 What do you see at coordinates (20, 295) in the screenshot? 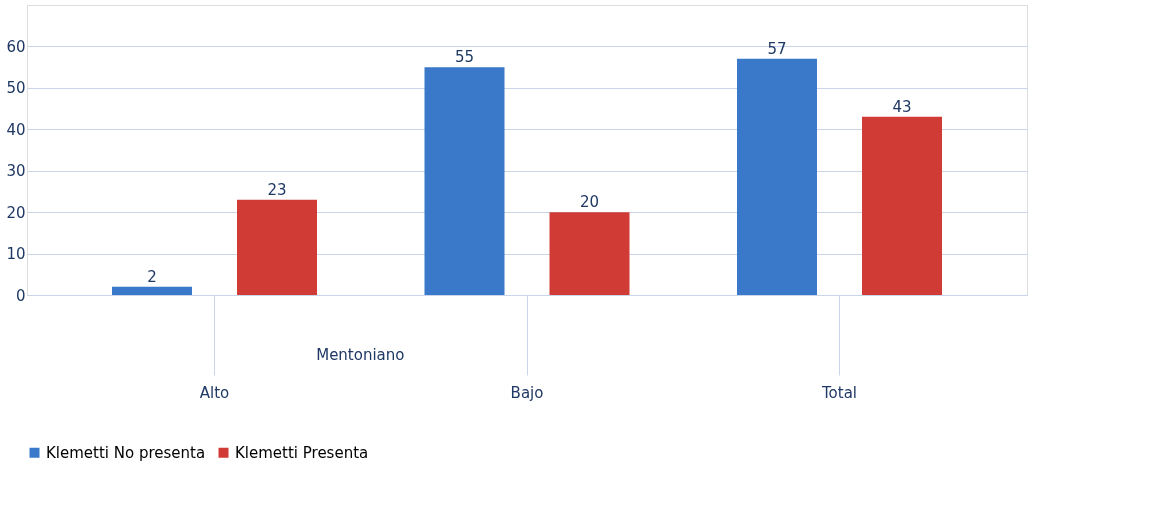
I see `y-tick-label: 0` at bounding box center [20, 295].